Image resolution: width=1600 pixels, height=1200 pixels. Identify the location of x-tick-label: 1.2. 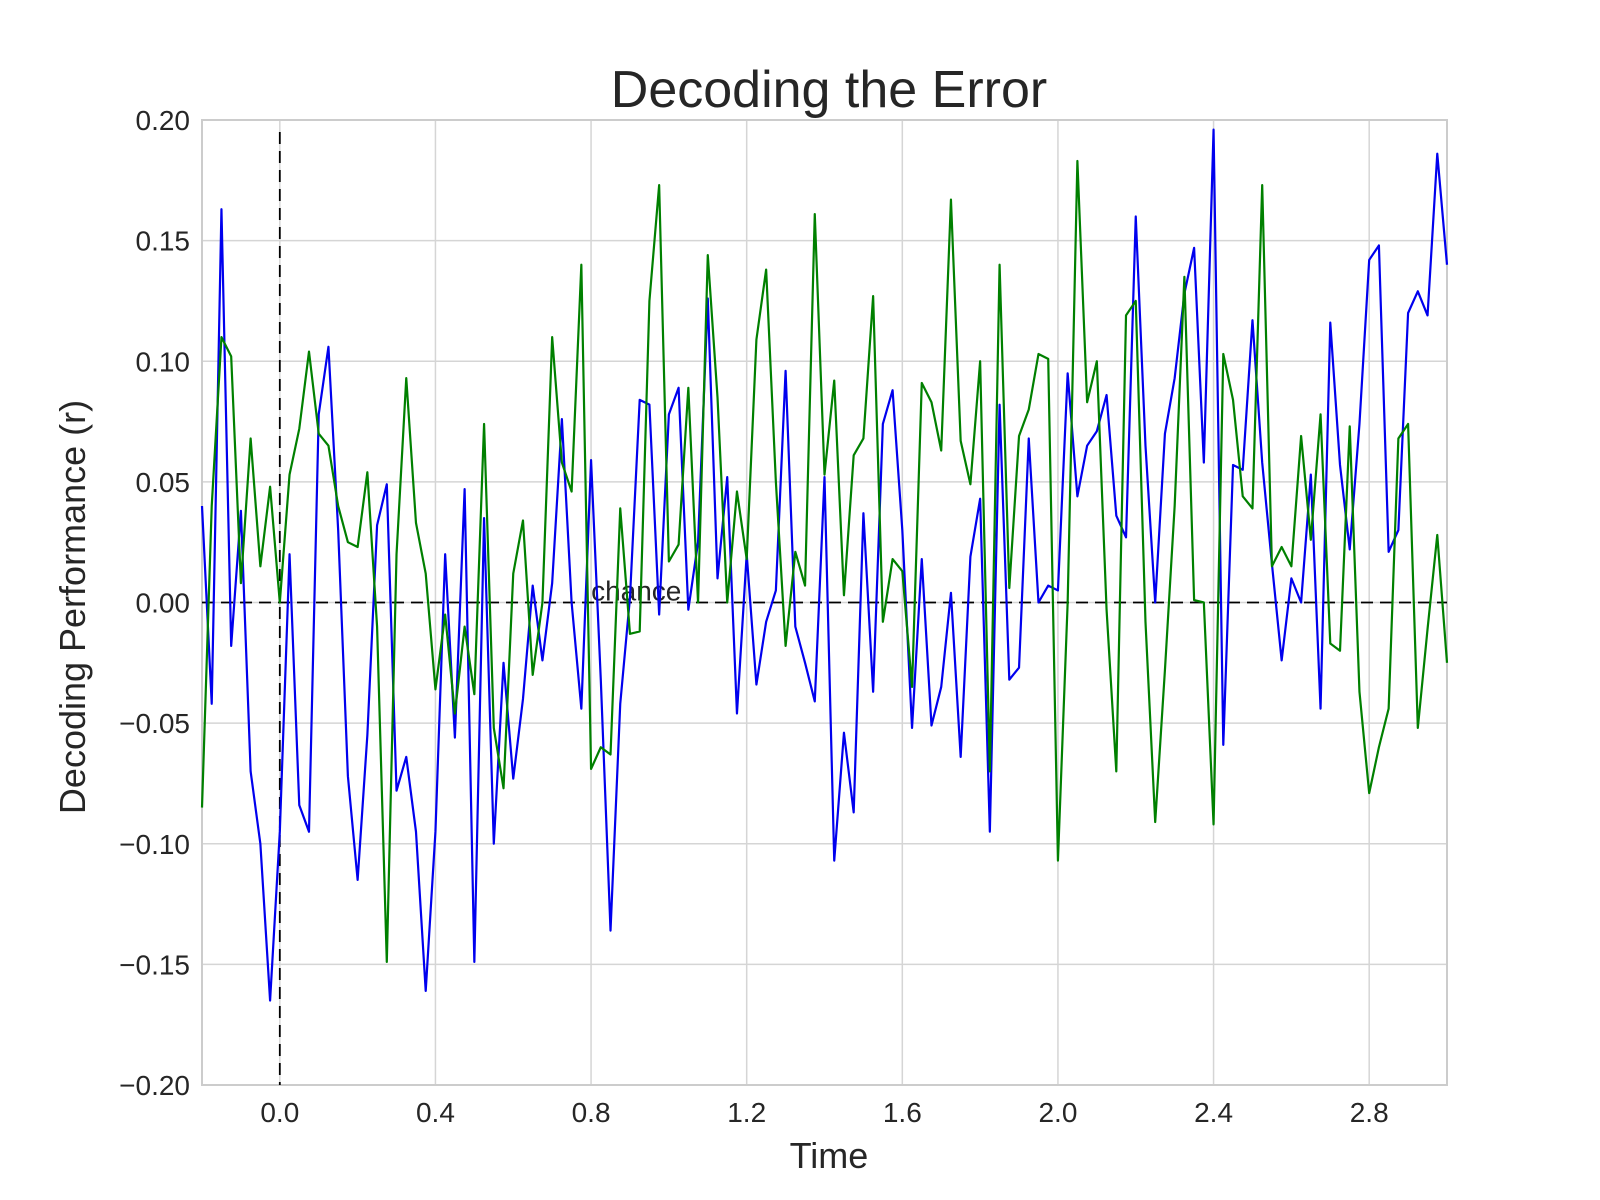
(746, 1112).